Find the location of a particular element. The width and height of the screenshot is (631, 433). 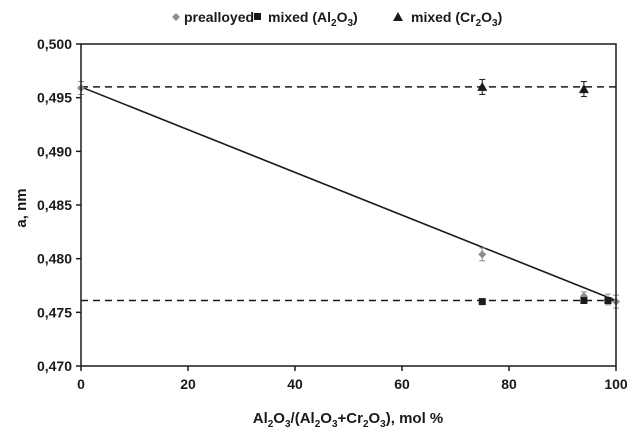

legend-item-prealloyed: prealloyed is located at coordinates (213, 17).